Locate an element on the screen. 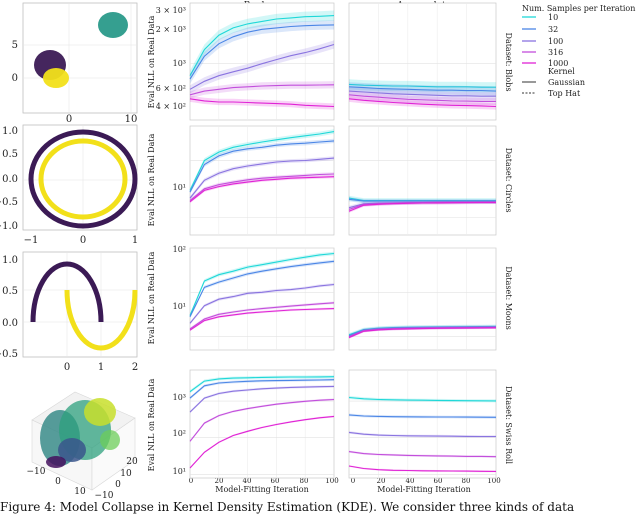  dataset-moons-replace-series-1000-line is located at coordinates (262, 319).